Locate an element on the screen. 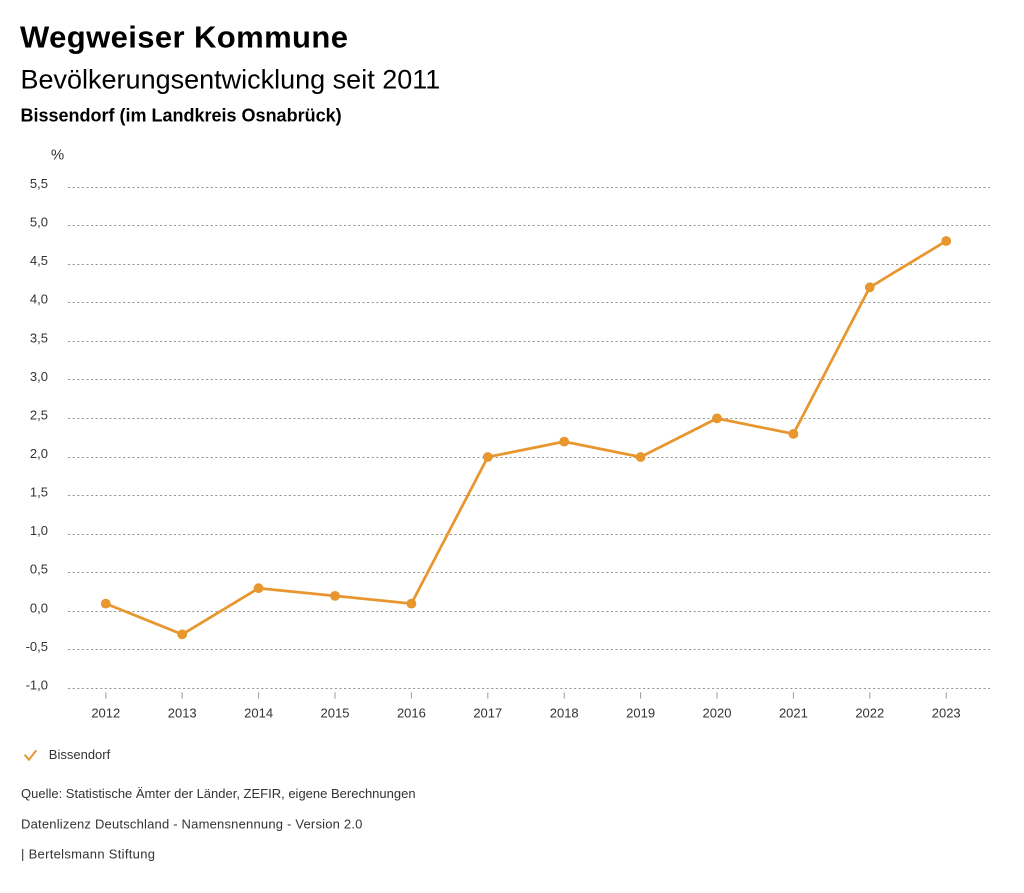 Image resolution: width=1024 pixels, height=893 pixels. svg-text: 2020 is located at coordinates (717, 713).